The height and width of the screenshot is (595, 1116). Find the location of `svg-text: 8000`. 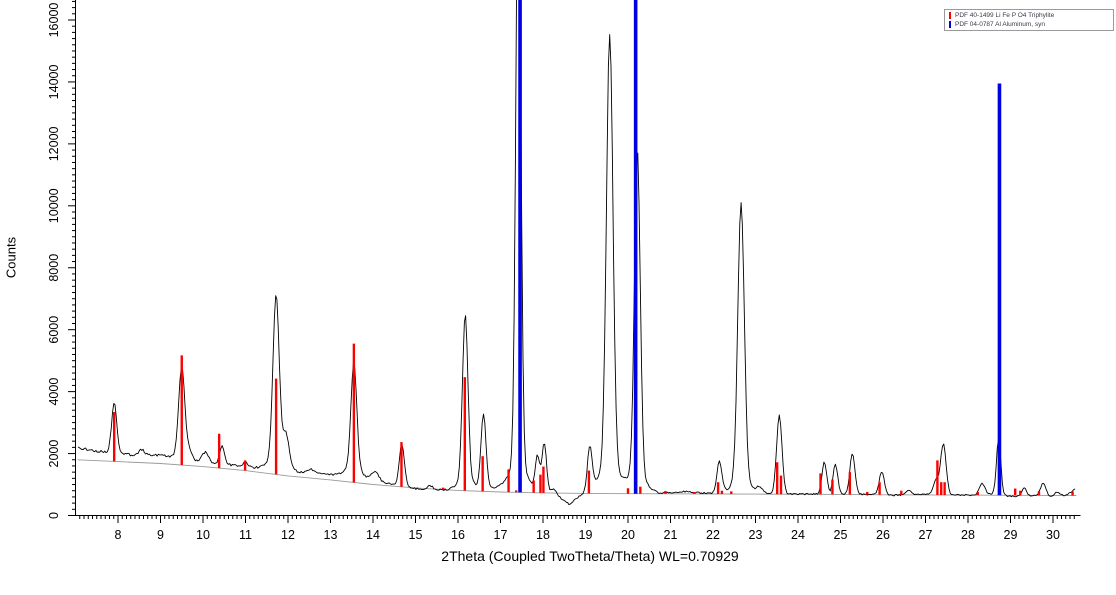

svg-text: 8000 is located at coordinates (54, 268).